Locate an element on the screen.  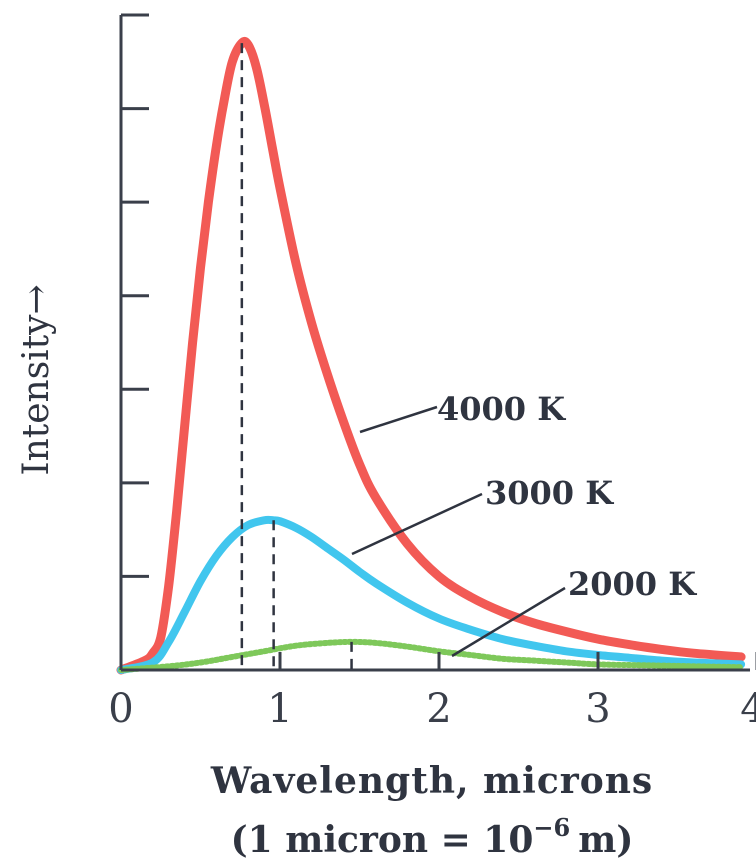
series-label-2000k: 2000 K is located at coordinates (632, 584).